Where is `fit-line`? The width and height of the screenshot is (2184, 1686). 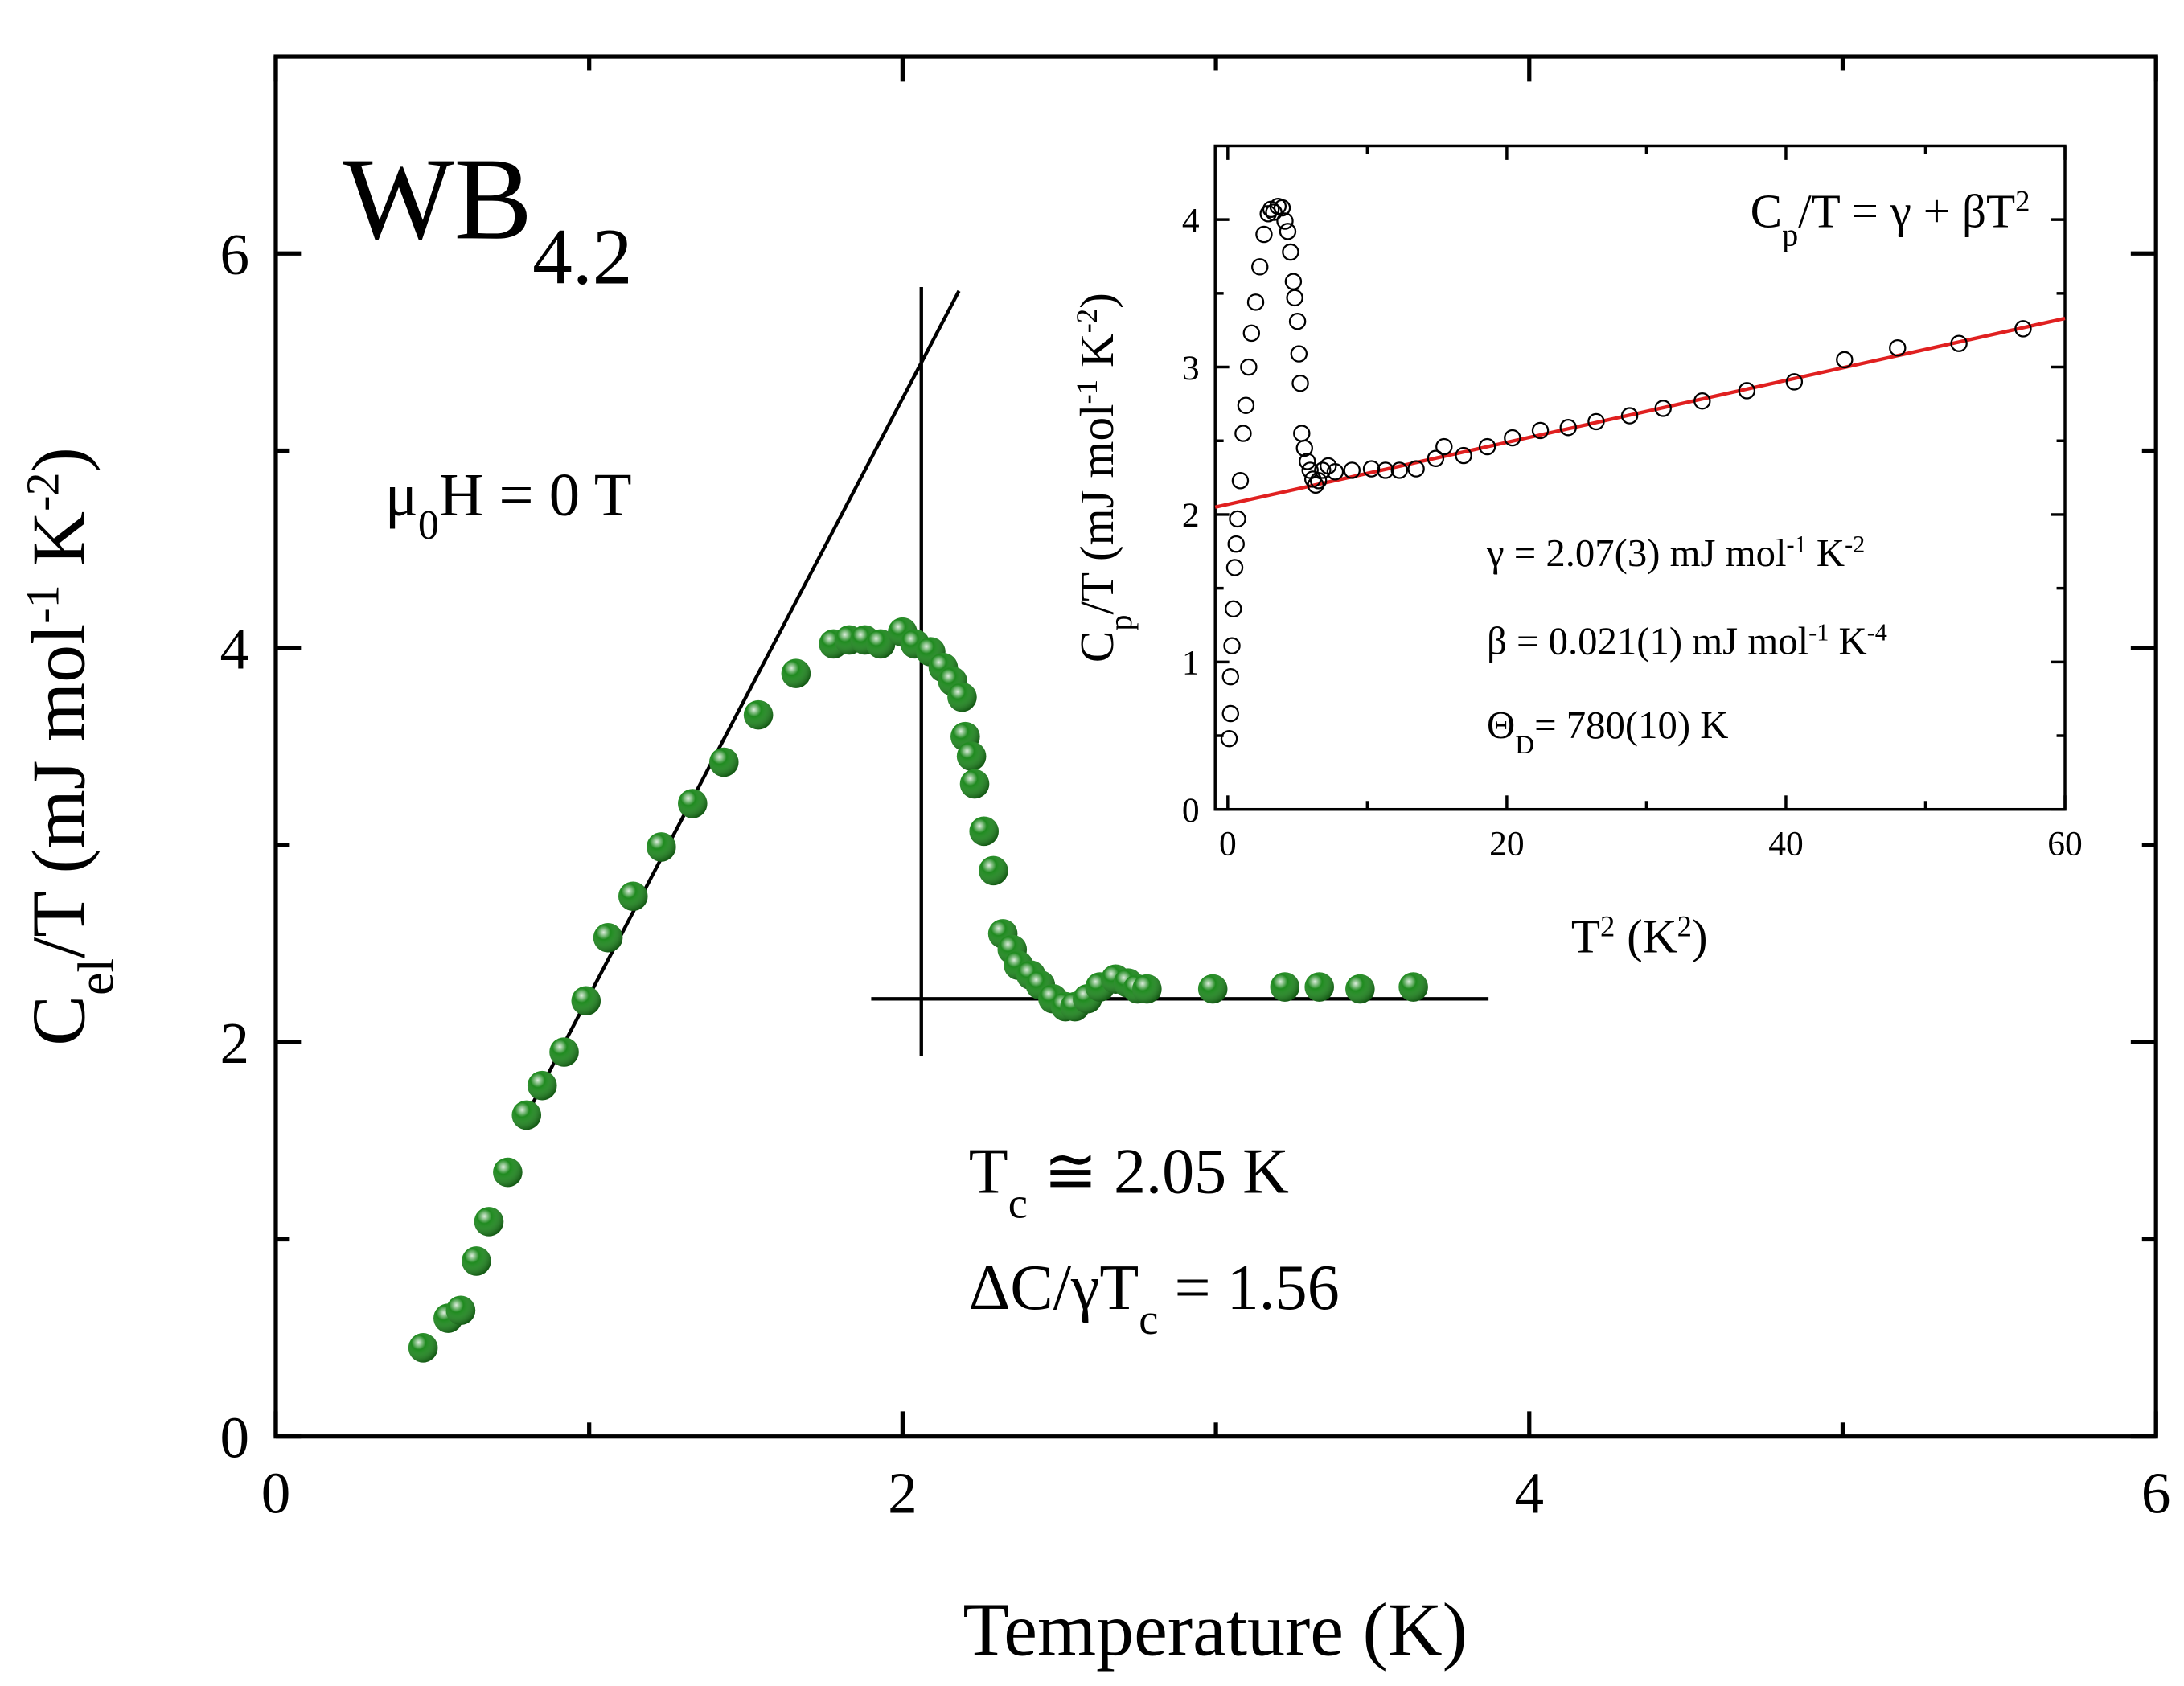 fit-line is located at coordinates (746, 697).